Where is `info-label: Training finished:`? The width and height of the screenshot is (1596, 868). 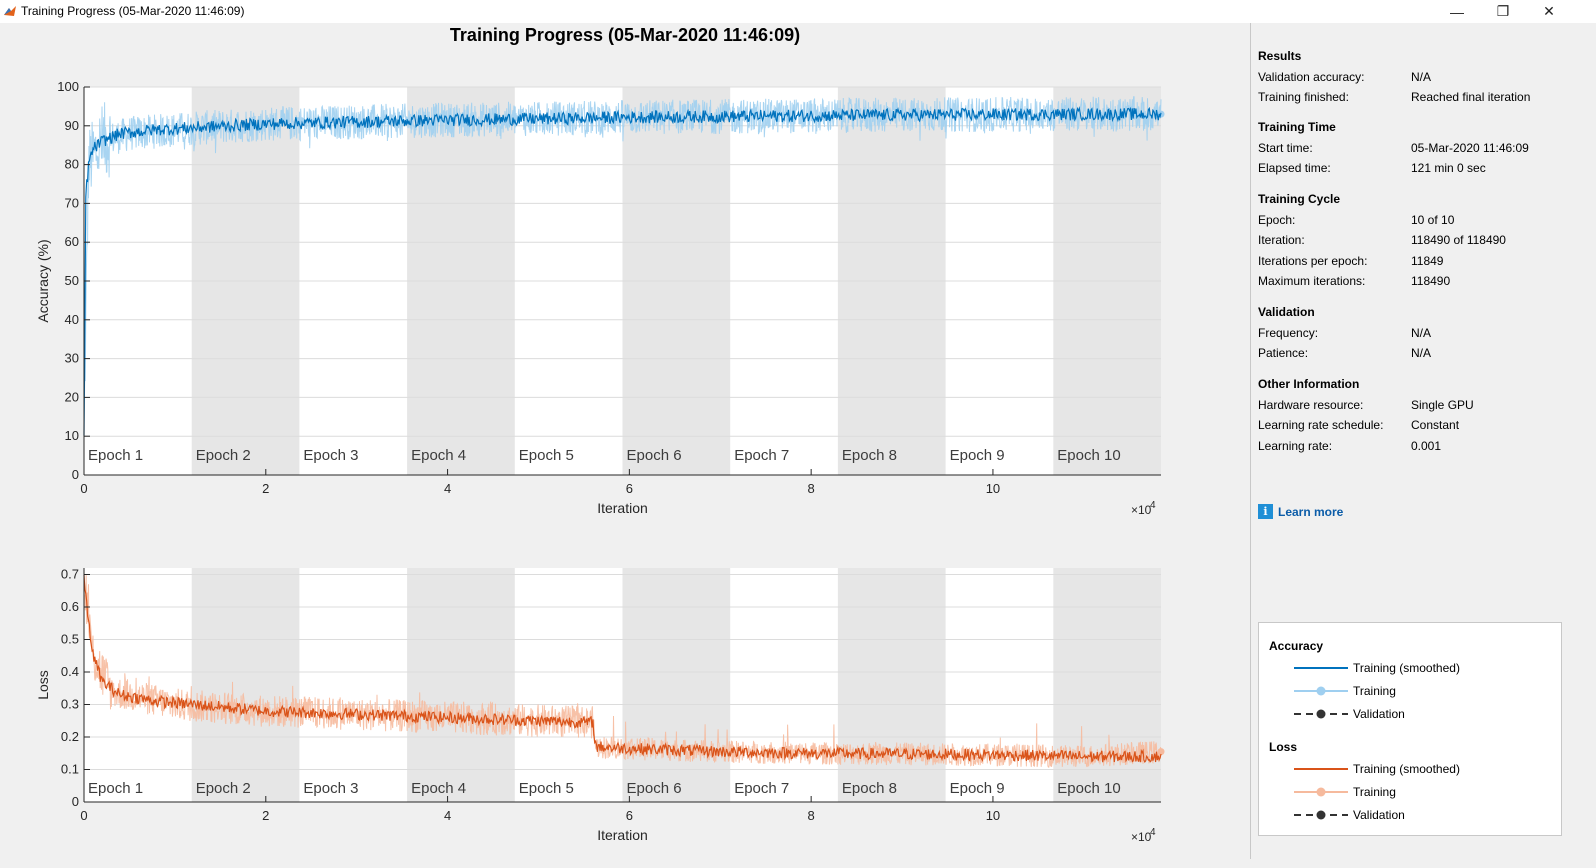
info-label: Training finished: is located at coordinates (1303, 97).